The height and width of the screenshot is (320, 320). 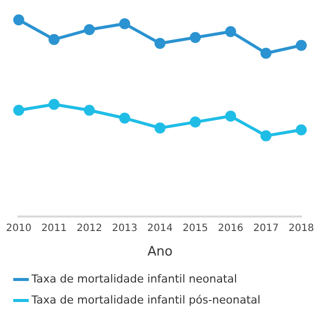 I want to click on x-tick-label: 2011, so click(x=54, y=228).